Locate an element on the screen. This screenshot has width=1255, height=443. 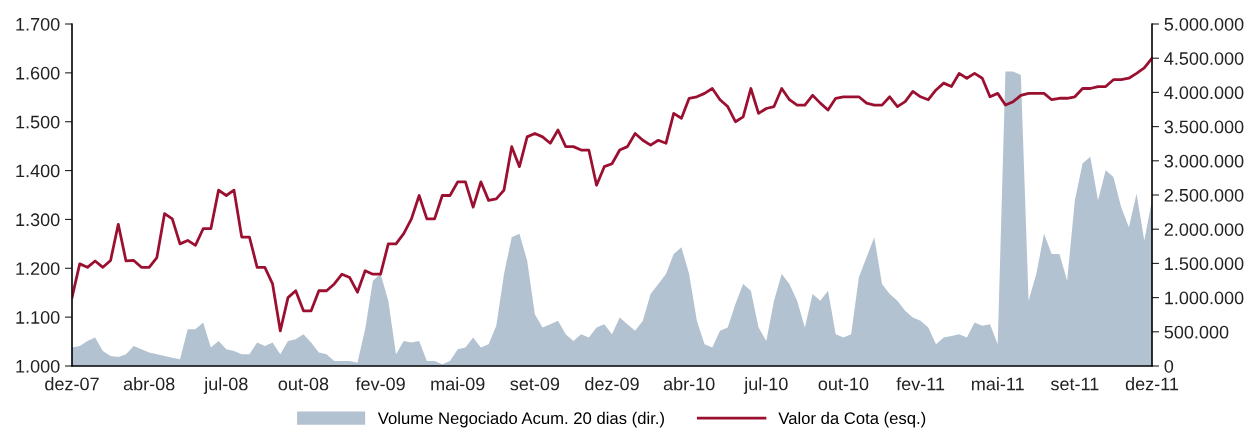
x-tick-label: dez-07 is located at coordinates (72, 384).